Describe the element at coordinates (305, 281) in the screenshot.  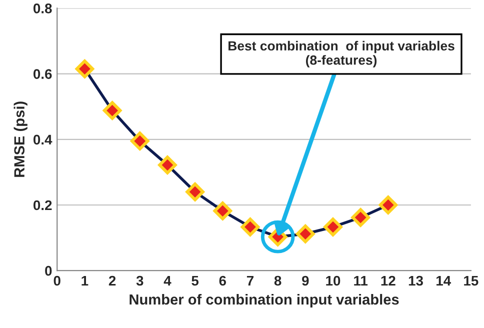
I see `x-tick-label: 9` at that location.